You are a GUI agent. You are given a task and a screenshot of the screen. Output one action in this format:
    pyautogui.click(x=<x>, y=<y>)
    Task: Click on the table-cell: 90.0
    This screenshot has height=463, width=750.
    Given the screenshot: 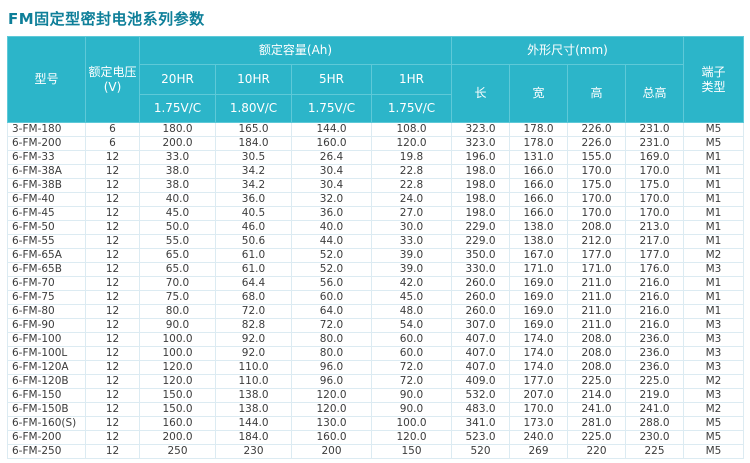 What is the action you would take?
    pyautogui.click(x=411, y=395)
    